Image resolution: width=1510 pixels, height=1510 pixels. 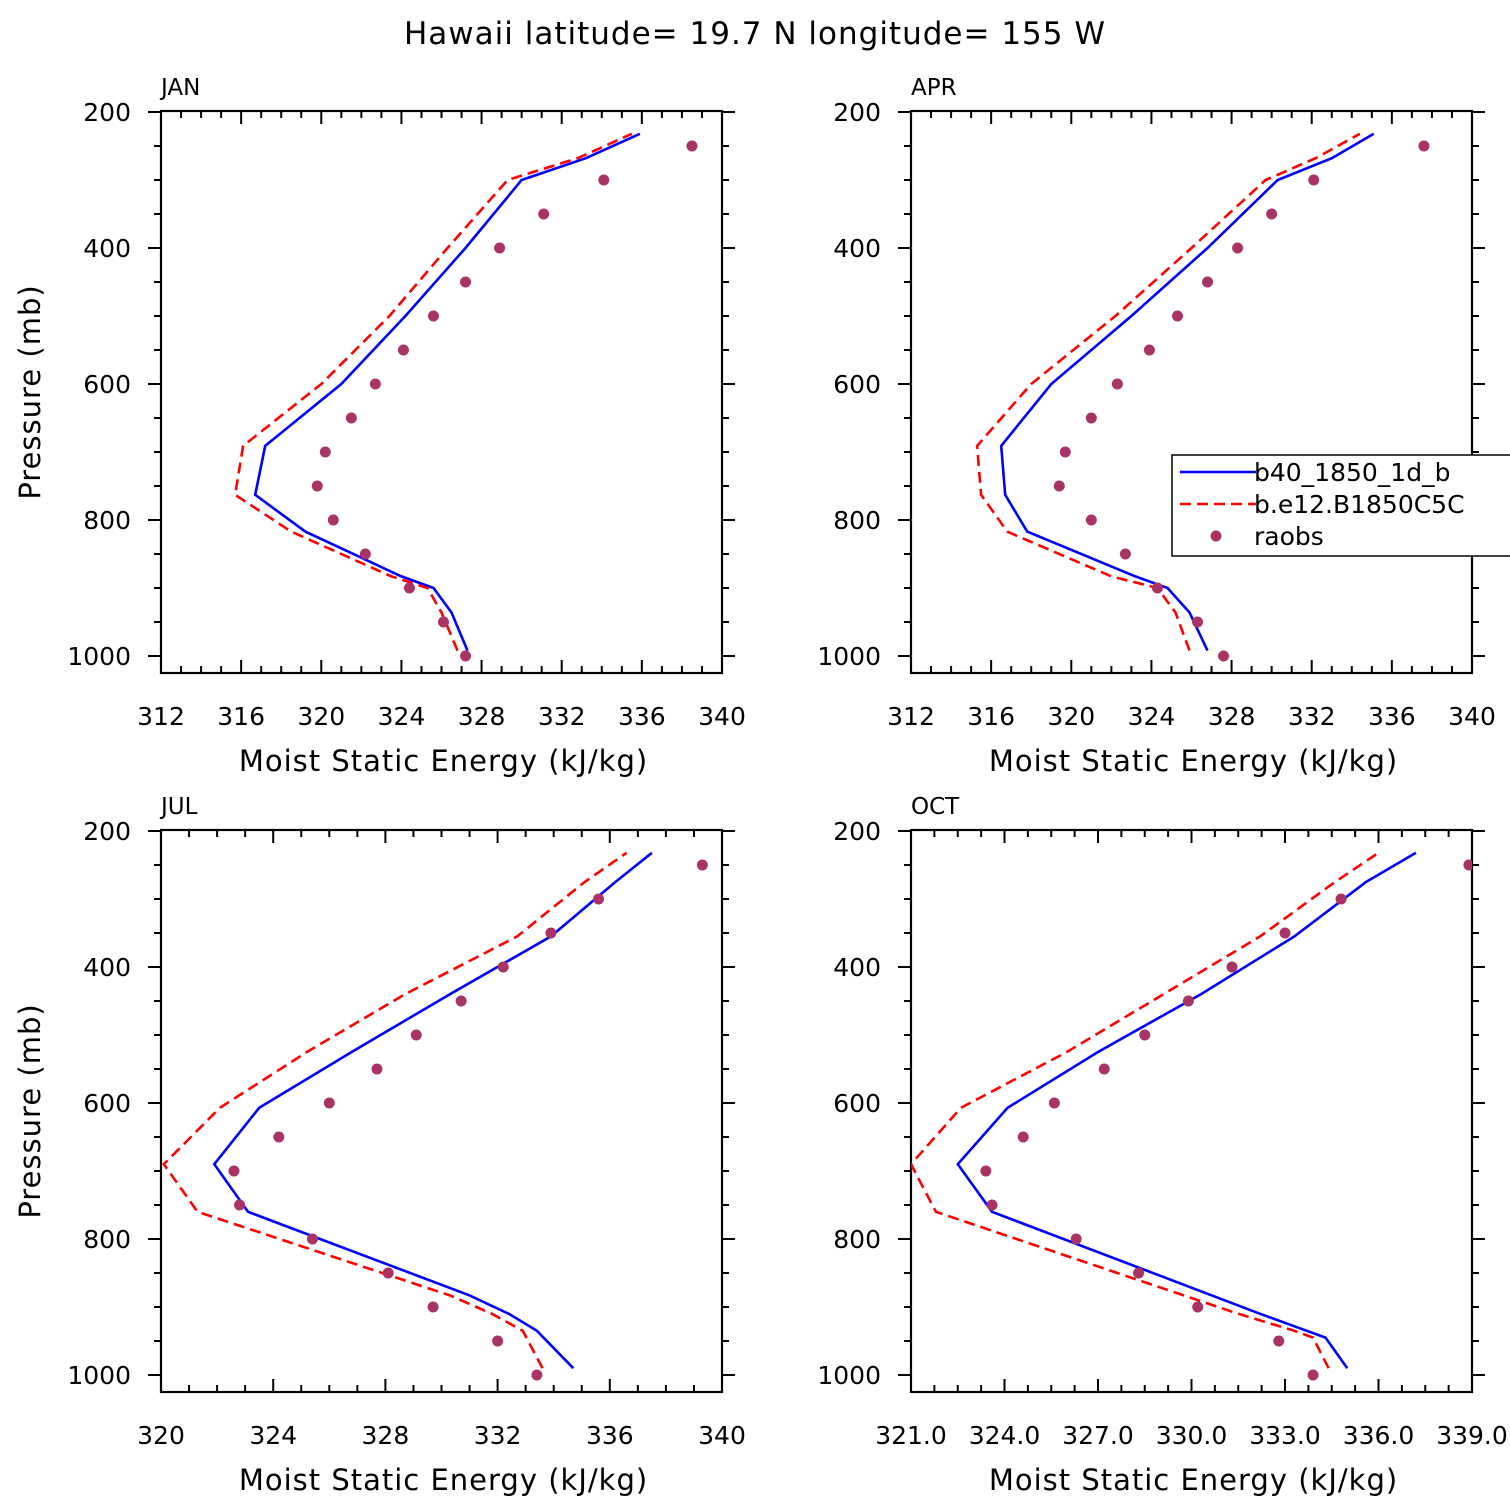 I want to click on legend: b40_1850_1d_b b.e12.B1850C5C raobs, so click(x=1340, y=505).